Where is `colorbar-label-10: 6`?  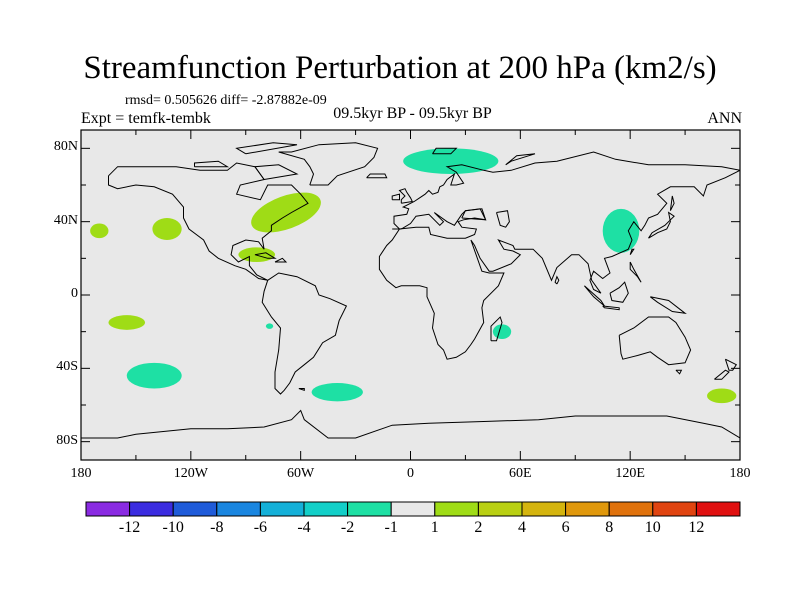
colorbar-label-10: 6 is located at coordinates (565, 527).